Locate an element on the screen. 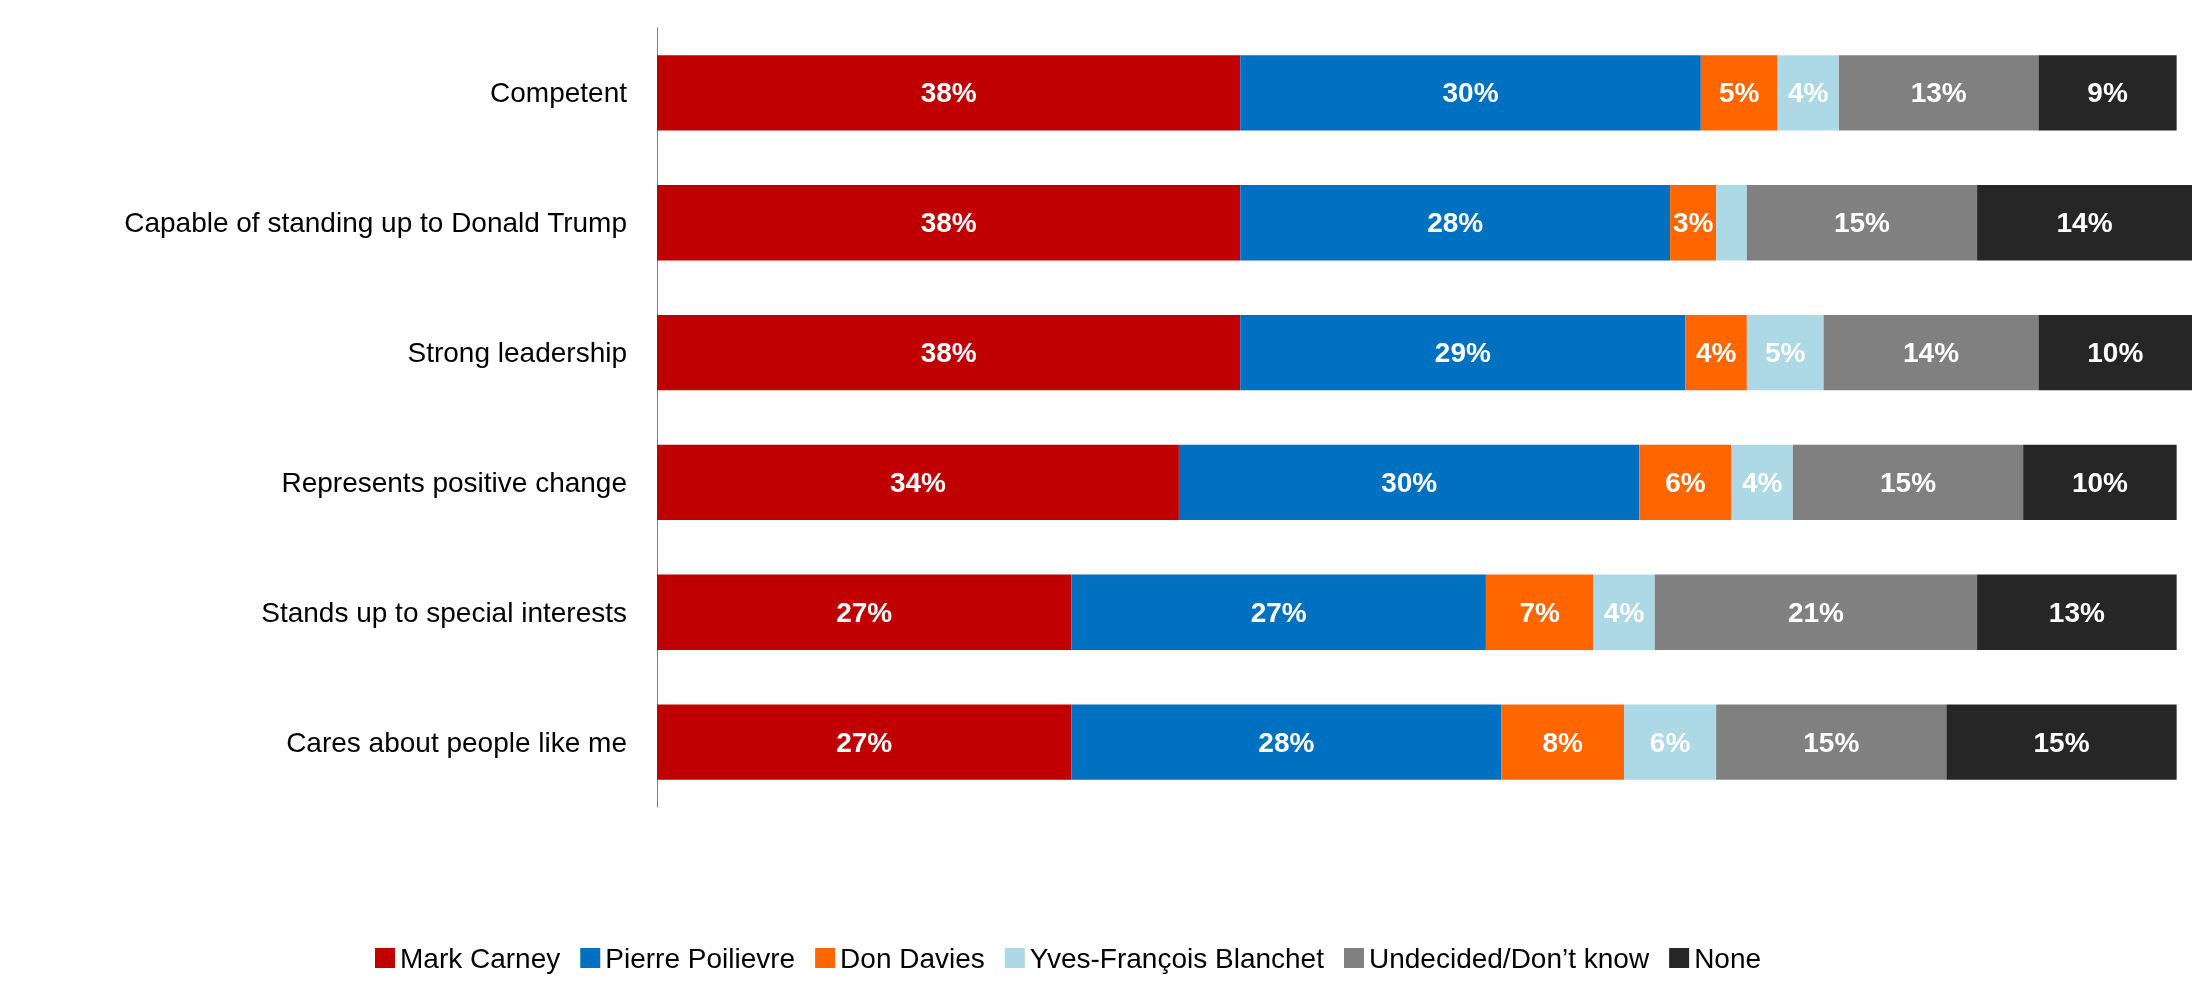  legend-label: Don Davies is located at coordinates (912, 958).